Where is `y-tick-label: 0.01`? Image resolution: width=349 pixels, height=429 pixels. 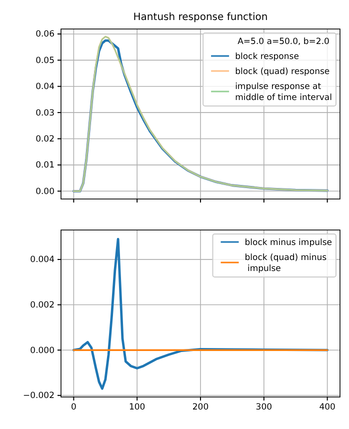
y-tick-label: 0.01 is located at coordinates (45, 165).